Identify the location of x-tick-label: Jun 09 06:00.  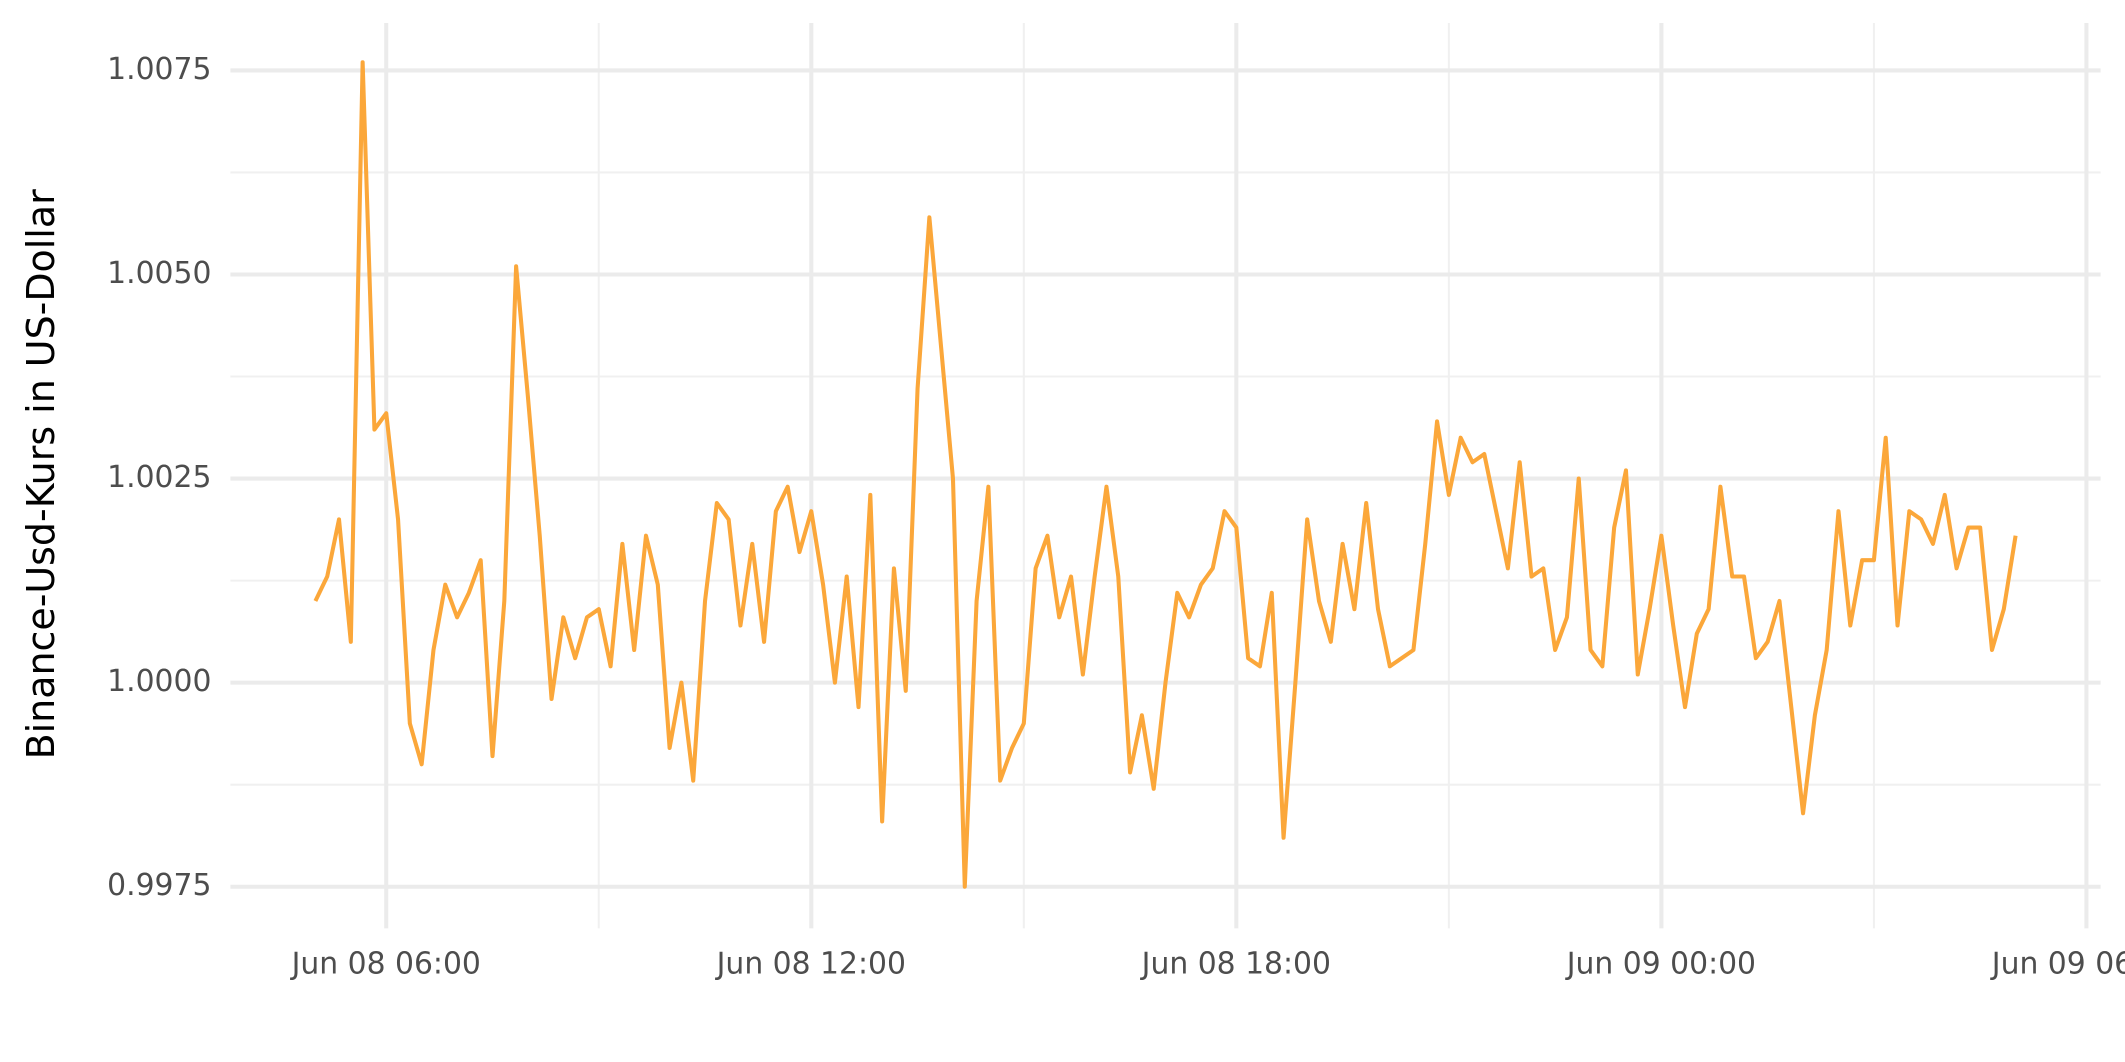
(2057, 963).